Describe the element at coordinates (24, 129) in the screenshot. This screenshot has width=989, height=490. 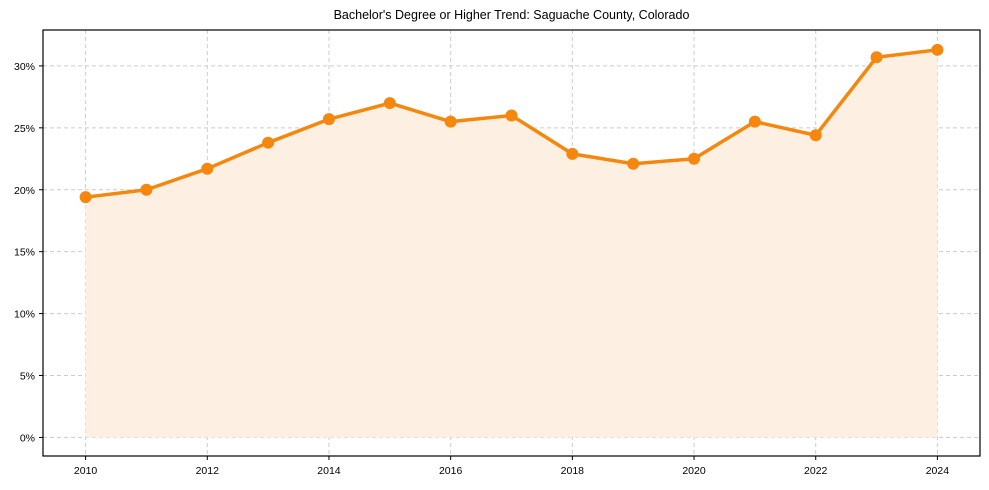
I see `y-tick-label: 25%` at that location.